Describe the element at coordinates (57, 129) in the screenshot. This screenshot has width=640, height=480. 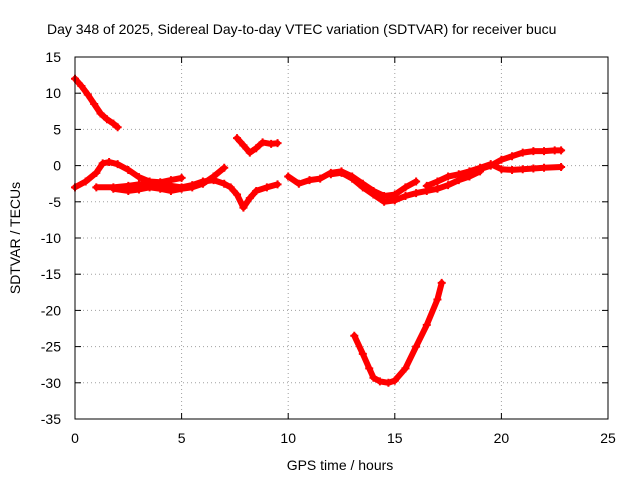
I see `y-tick-label: 5` at that location.